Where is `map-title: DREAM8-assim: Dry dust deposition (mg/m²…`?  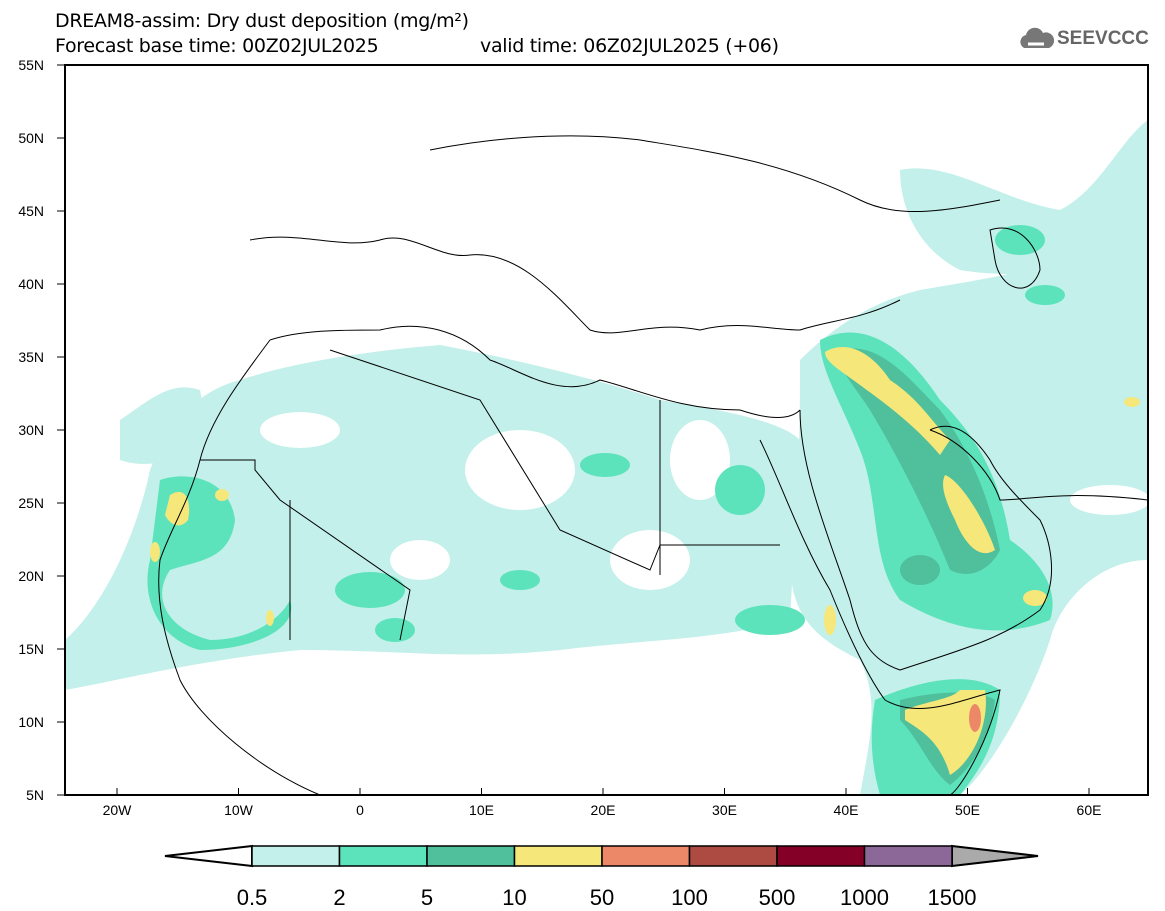 map-title: DREAM8-assim: Dry dust deposition (mg/m²… is located at coordinates (262, 21).